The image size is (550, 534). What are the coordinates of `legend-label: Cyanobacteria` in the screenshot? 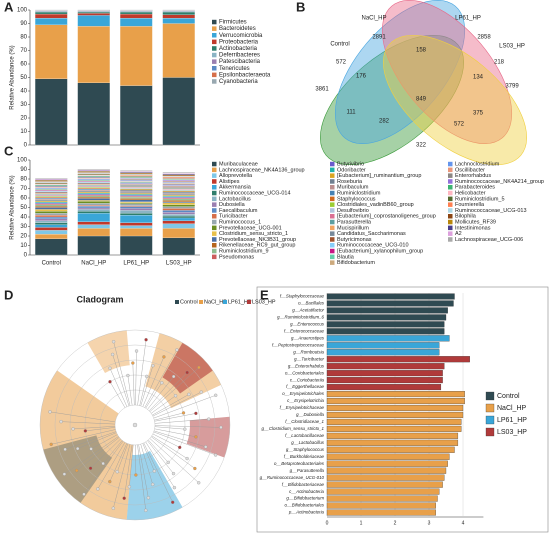 It's located at (238, 82).